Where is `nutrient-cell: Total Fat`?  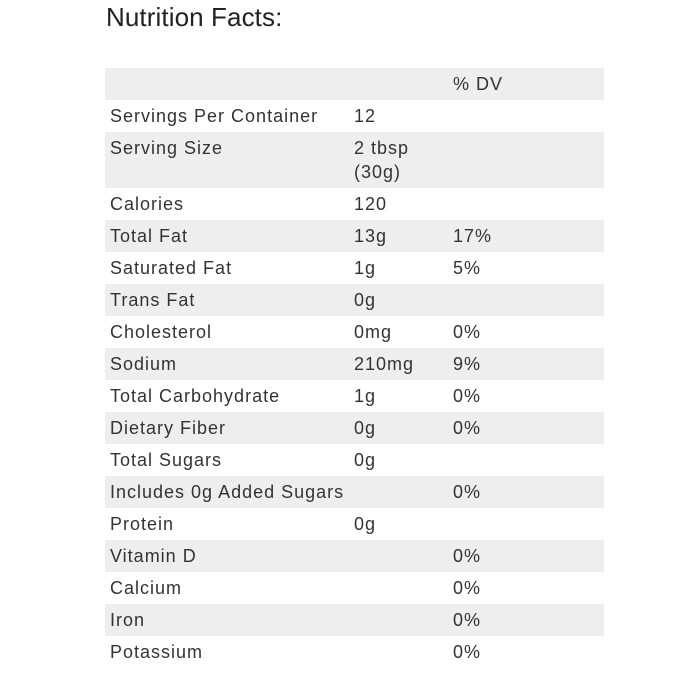
nutrient-cell: Total Fat is located at coordinates (227, 236).